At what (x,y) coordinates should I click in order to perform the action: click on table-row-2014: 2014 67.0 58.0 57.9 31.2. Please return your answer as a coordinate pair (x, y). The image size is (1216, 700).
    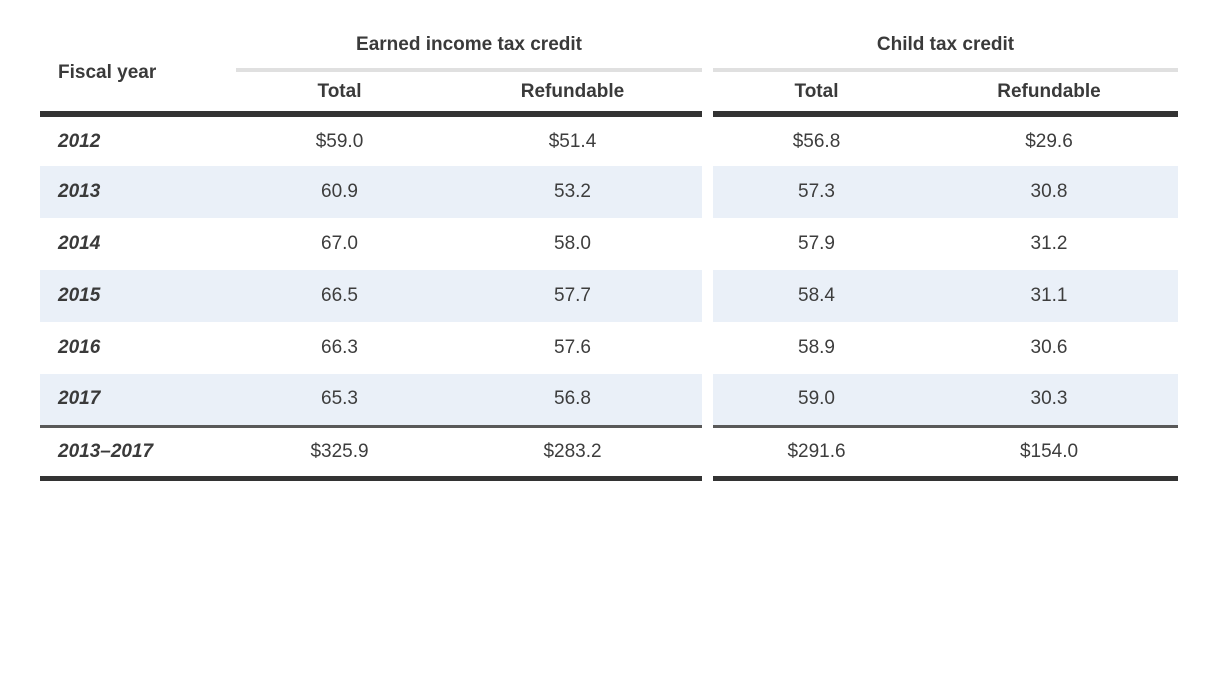
    Looking at the image, I should click on (609, 244).